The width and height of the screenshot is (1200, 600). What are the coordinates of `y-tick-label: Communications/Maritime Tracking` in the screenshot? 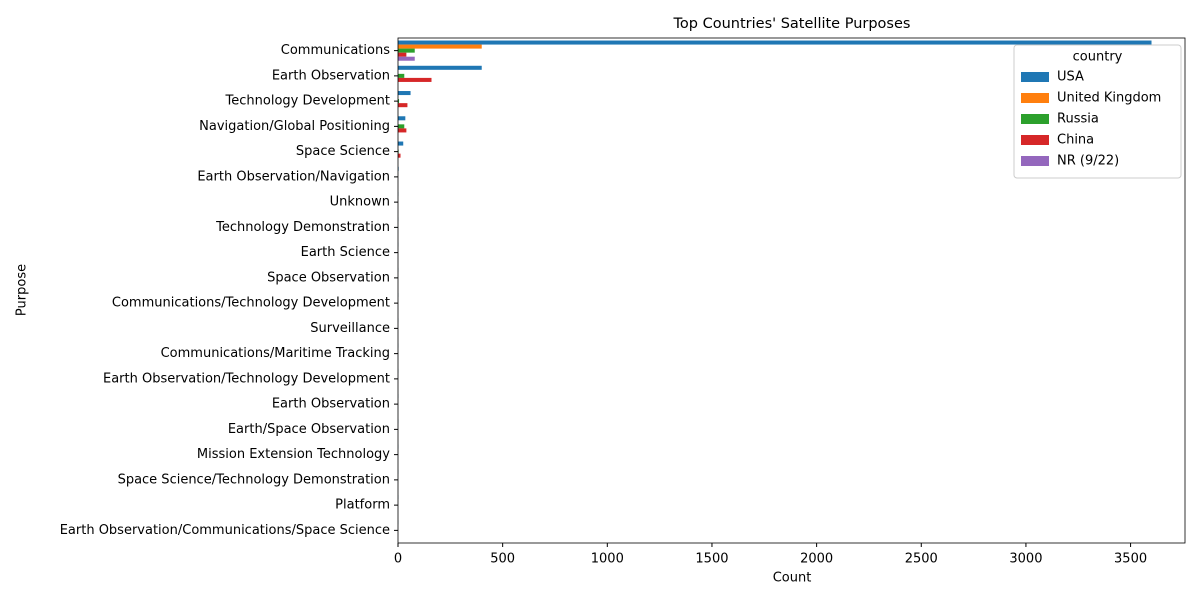 It's located at (275, 353).